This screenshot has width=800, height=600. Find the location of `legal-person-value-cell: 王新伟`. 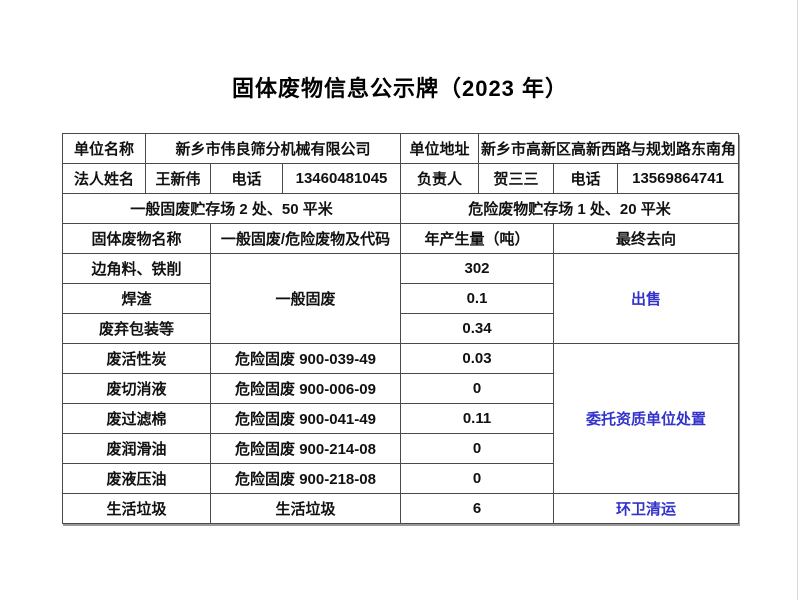

legal-person-value-cell: 王新伟 is located at coordinates (178, 178).